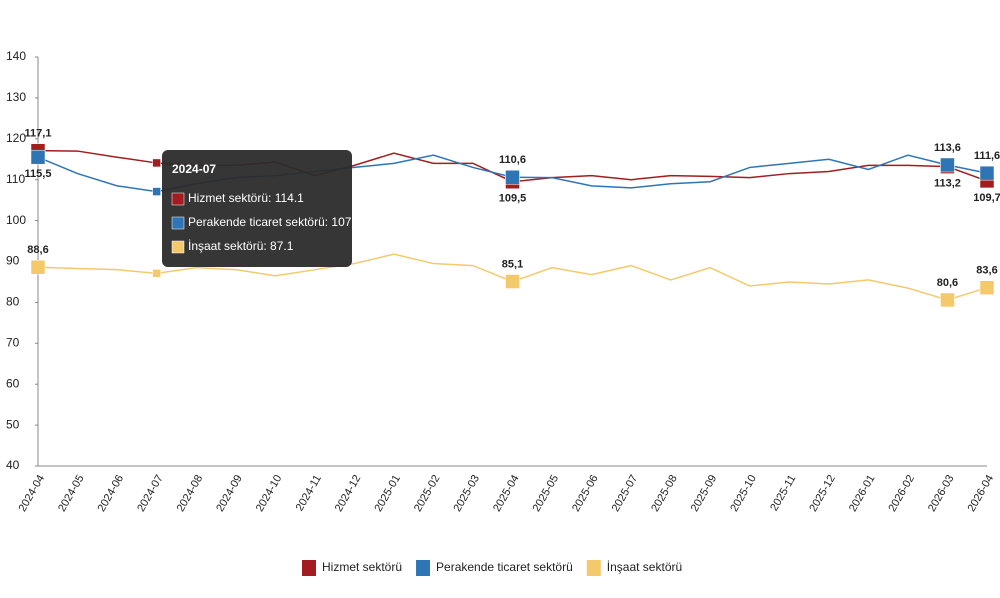 The width and height of the screenshot is (1000, 598). Describe the element at coordinates (71, 493) in the screenshot. I see `x-tick-label: 2024-05` at that location.